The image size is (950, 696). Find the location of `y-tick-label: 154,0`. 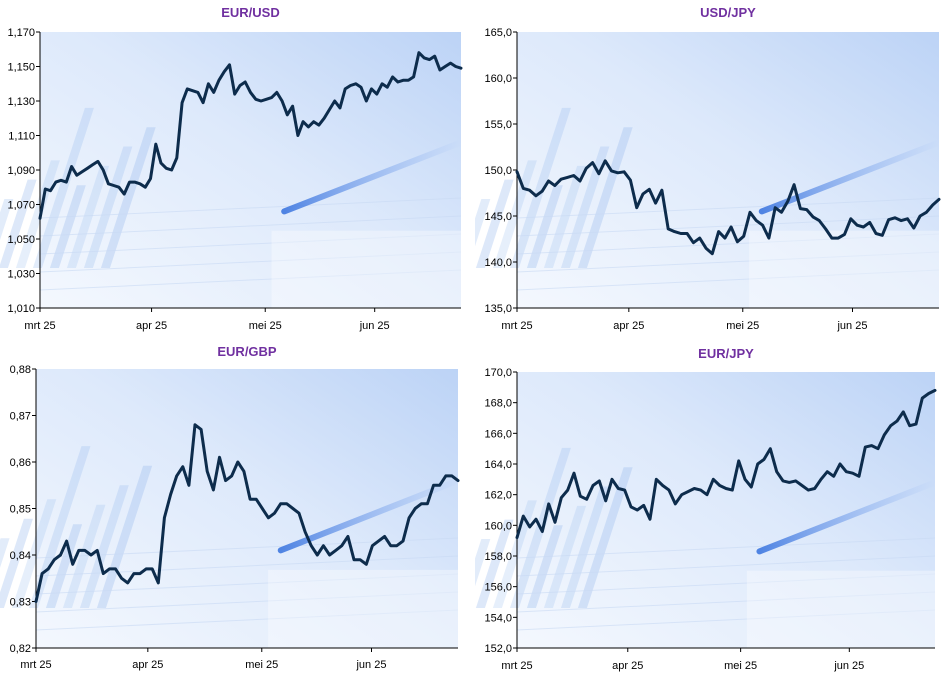

y-tick-label: 154,0 is located at coordinates (498, 618).